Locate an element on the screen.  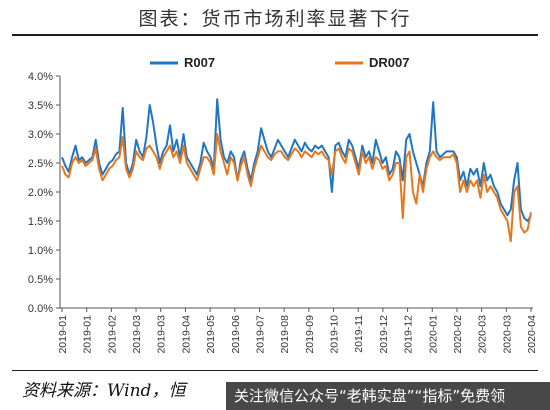
x-tick-label: 2019-04 is located at coordinates (186, 334).